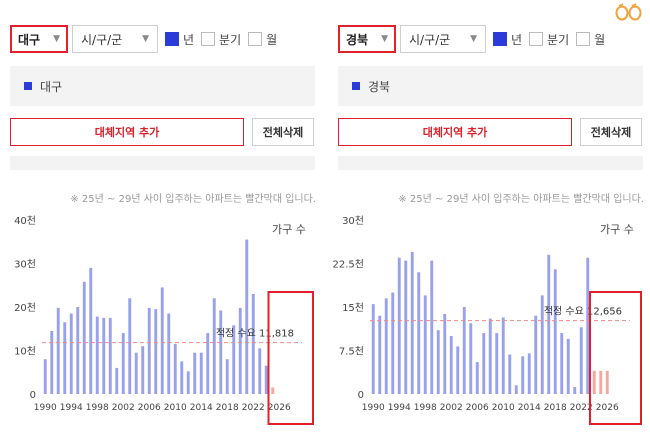 This screenshot has height=433, width=650. Describe the element at coordinates (33, 395) in the screenshot. I see `y-tick-label: 0` at that location.